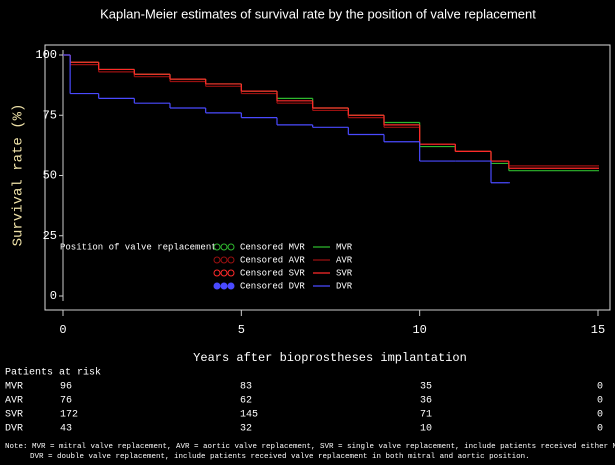 This screenshot has width=615, height=465. What do you see at coordinates (19, 175) in the screenshot?
I see `y-axis-label: Survival rate (%)` at bounding box center [19, 175].